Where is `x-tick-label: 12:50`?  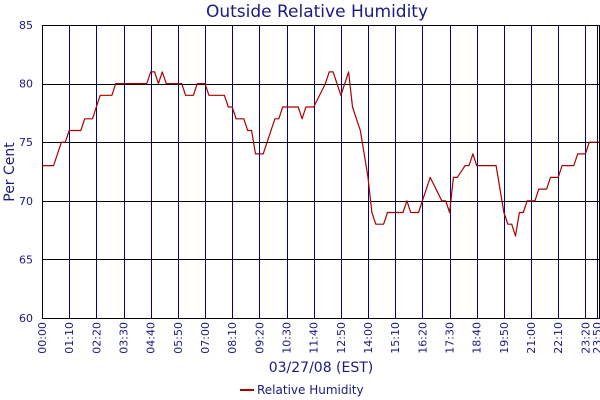
x-tick-label: 12:50 is located at coordinates (341, 338).